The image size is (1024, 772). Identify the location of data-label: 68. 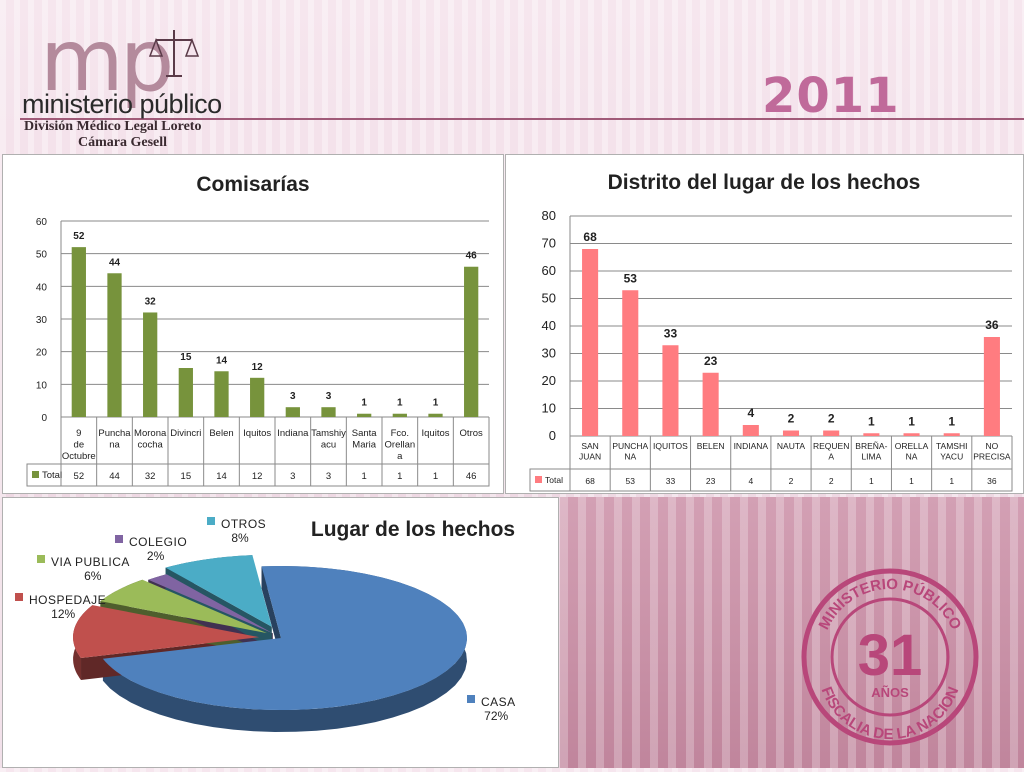
(590, 237).